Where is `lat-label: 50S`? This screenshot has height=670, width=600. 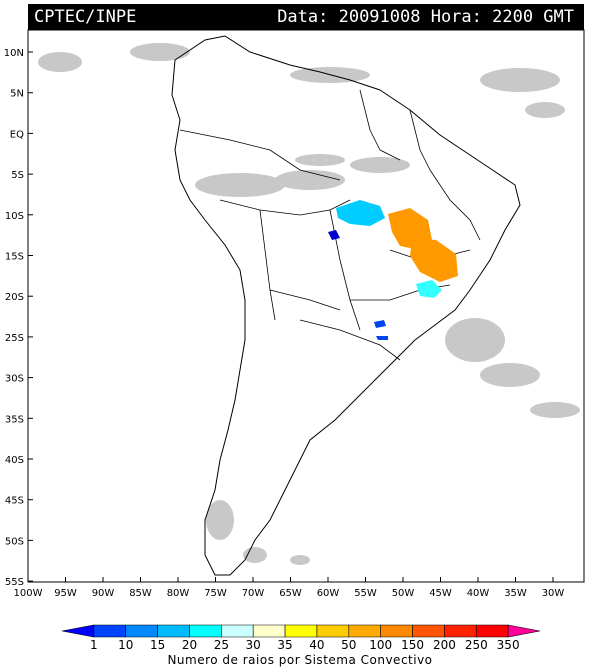 lat-label: 50S is located at coordinates (14, 541).